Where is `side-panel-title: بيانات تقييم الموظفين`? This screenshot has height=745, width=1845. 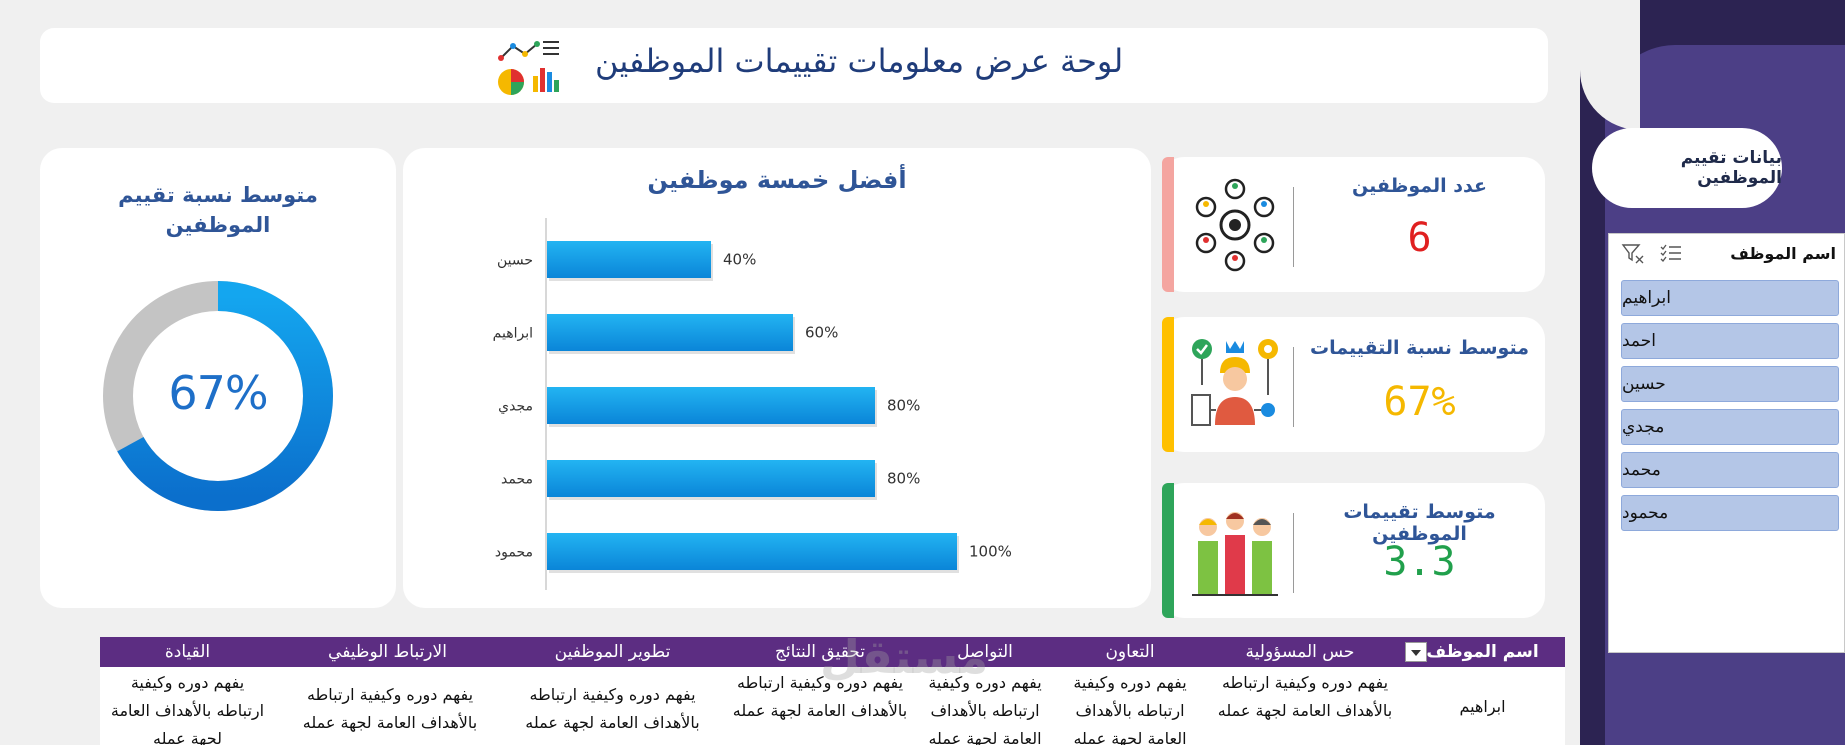
side-panel-title: بيانات تقييم الموظفين is located at coordinates (1687, 168).